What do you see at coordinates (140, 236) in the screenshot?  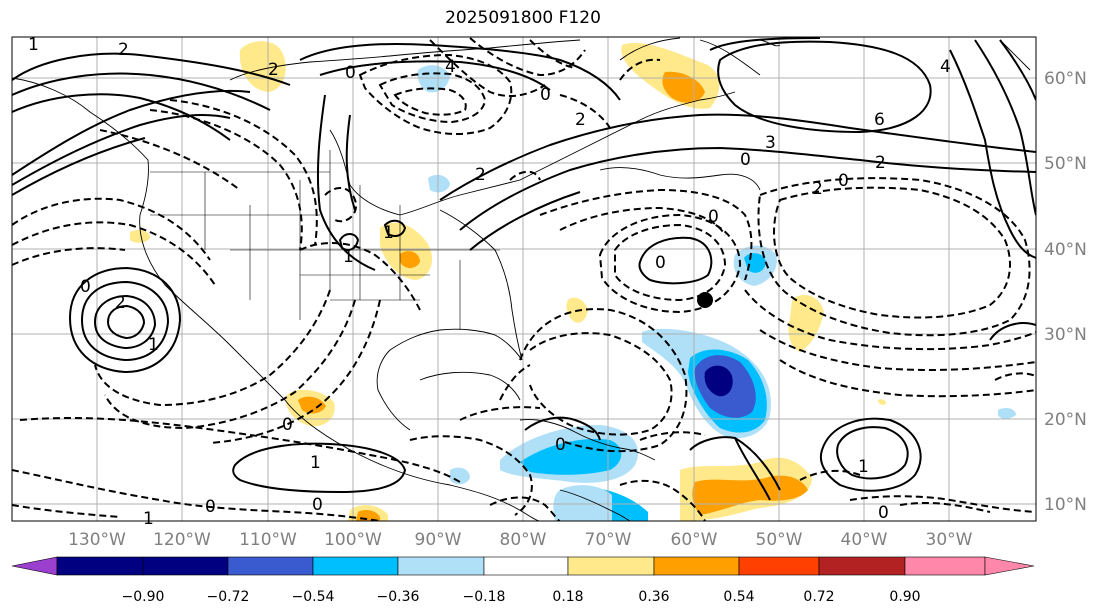 I see `shade-pacific-yellow` at bounding box center [140, 236].